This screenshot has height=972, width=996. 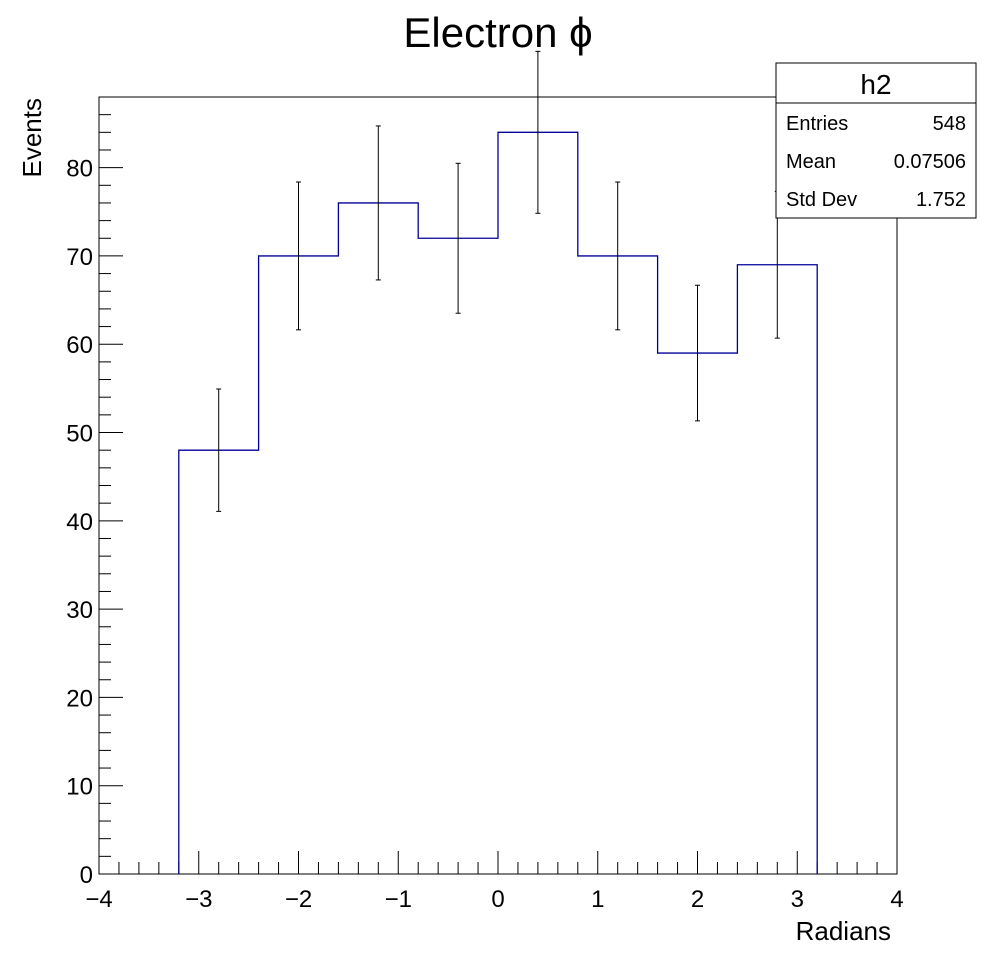 I want to click on stats-value: 1.752, so click(x=941, y=200).